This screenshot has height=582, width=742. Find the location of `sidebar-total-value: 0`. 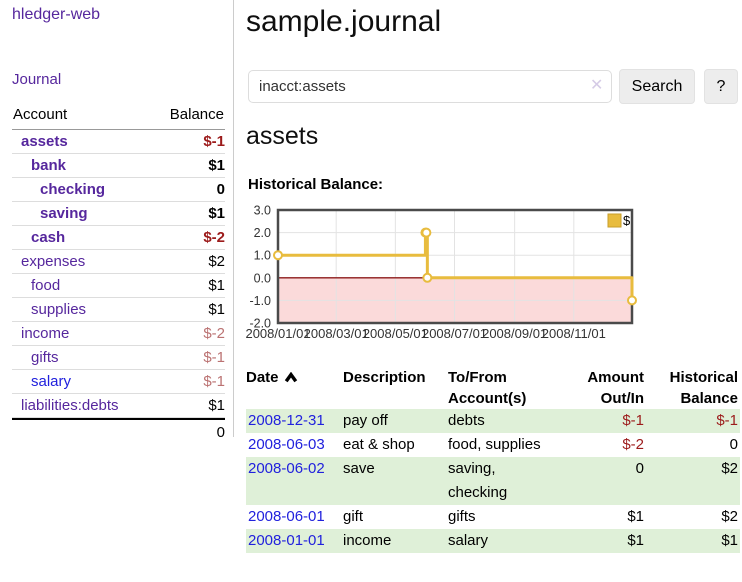

sidebar-total-value: 0 is located at coordinates (220, 432).